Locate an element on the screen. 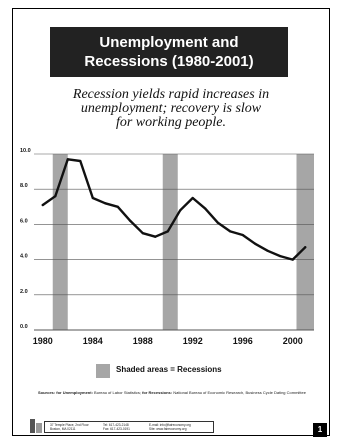 This screenshot has width=342, height=444. data-point-1987 is located at coordinates (130, 220).